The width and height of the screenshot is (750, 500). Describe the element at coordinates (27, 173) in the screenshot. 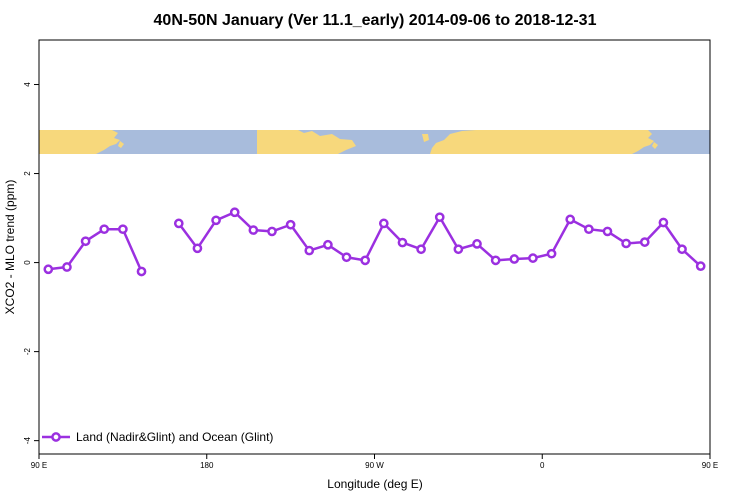

I see `y-tick-label: 2` at that location.